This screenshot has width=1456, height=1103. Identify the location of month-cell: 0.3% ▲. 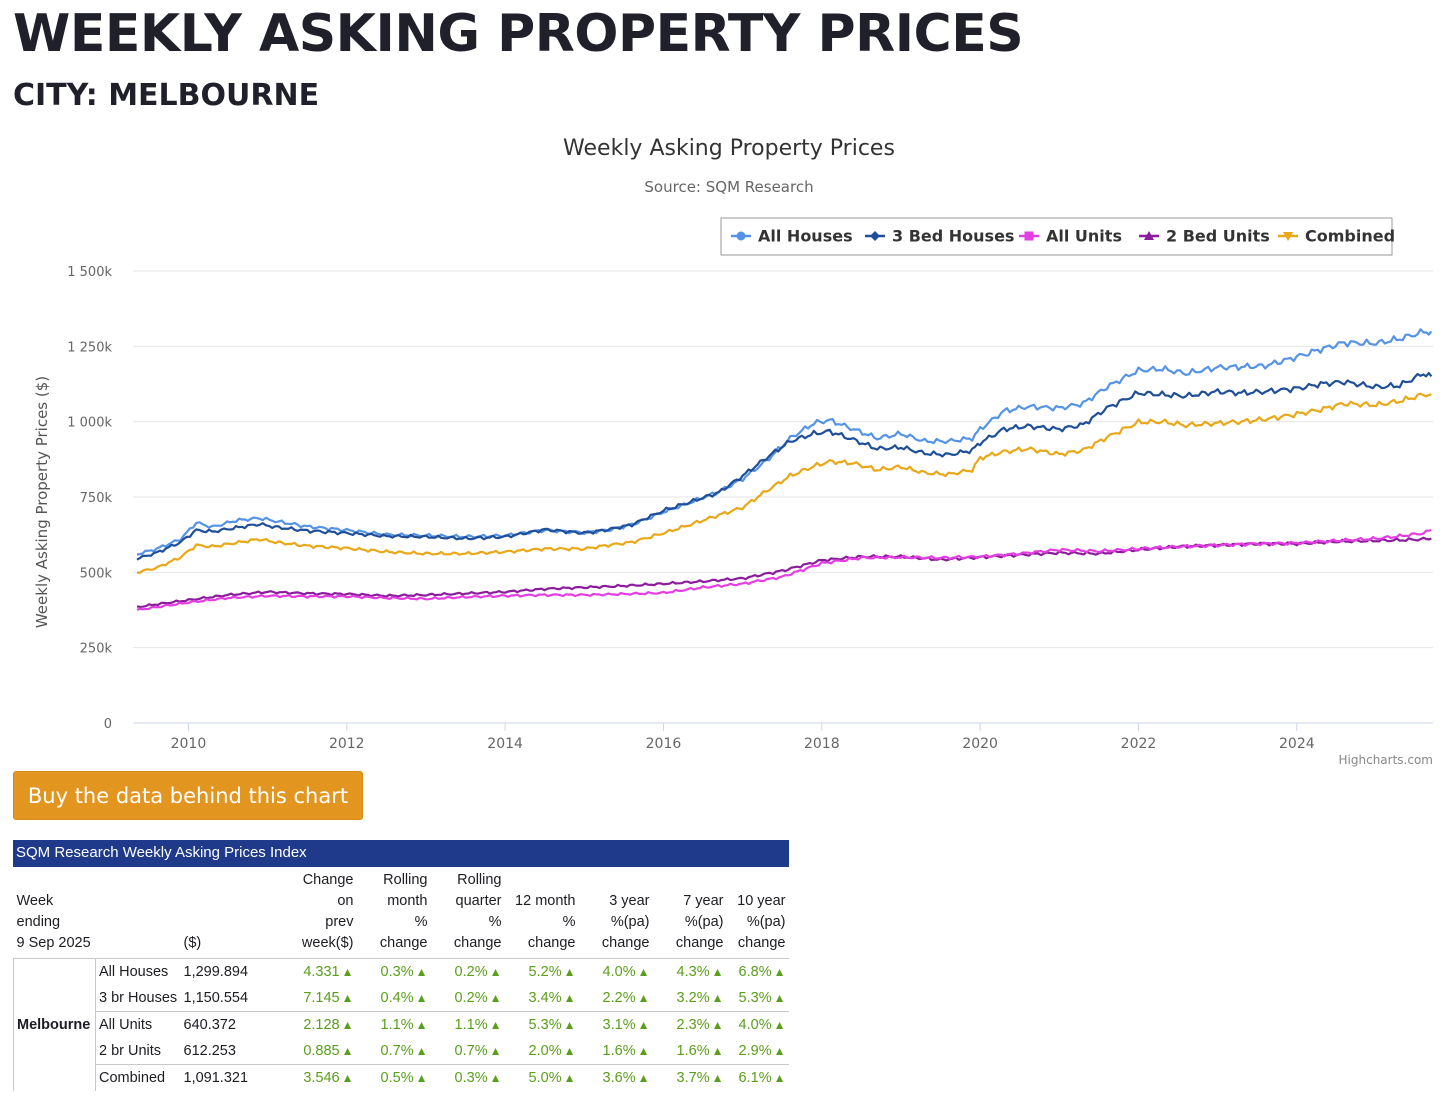
(393, 971).